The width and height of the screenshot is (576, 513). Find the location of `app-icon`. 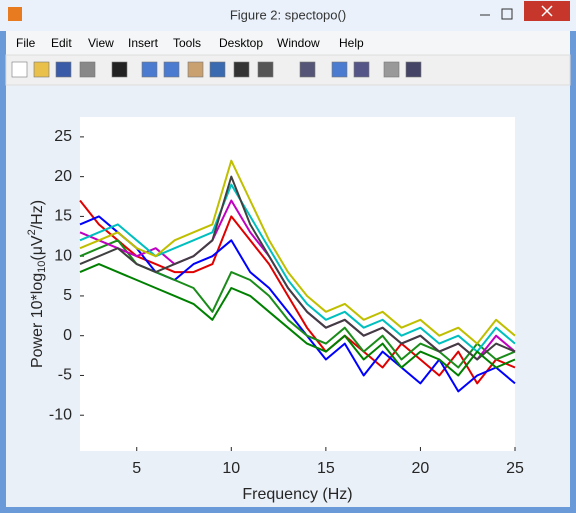

app-icon is located at coordinates (15, 14).